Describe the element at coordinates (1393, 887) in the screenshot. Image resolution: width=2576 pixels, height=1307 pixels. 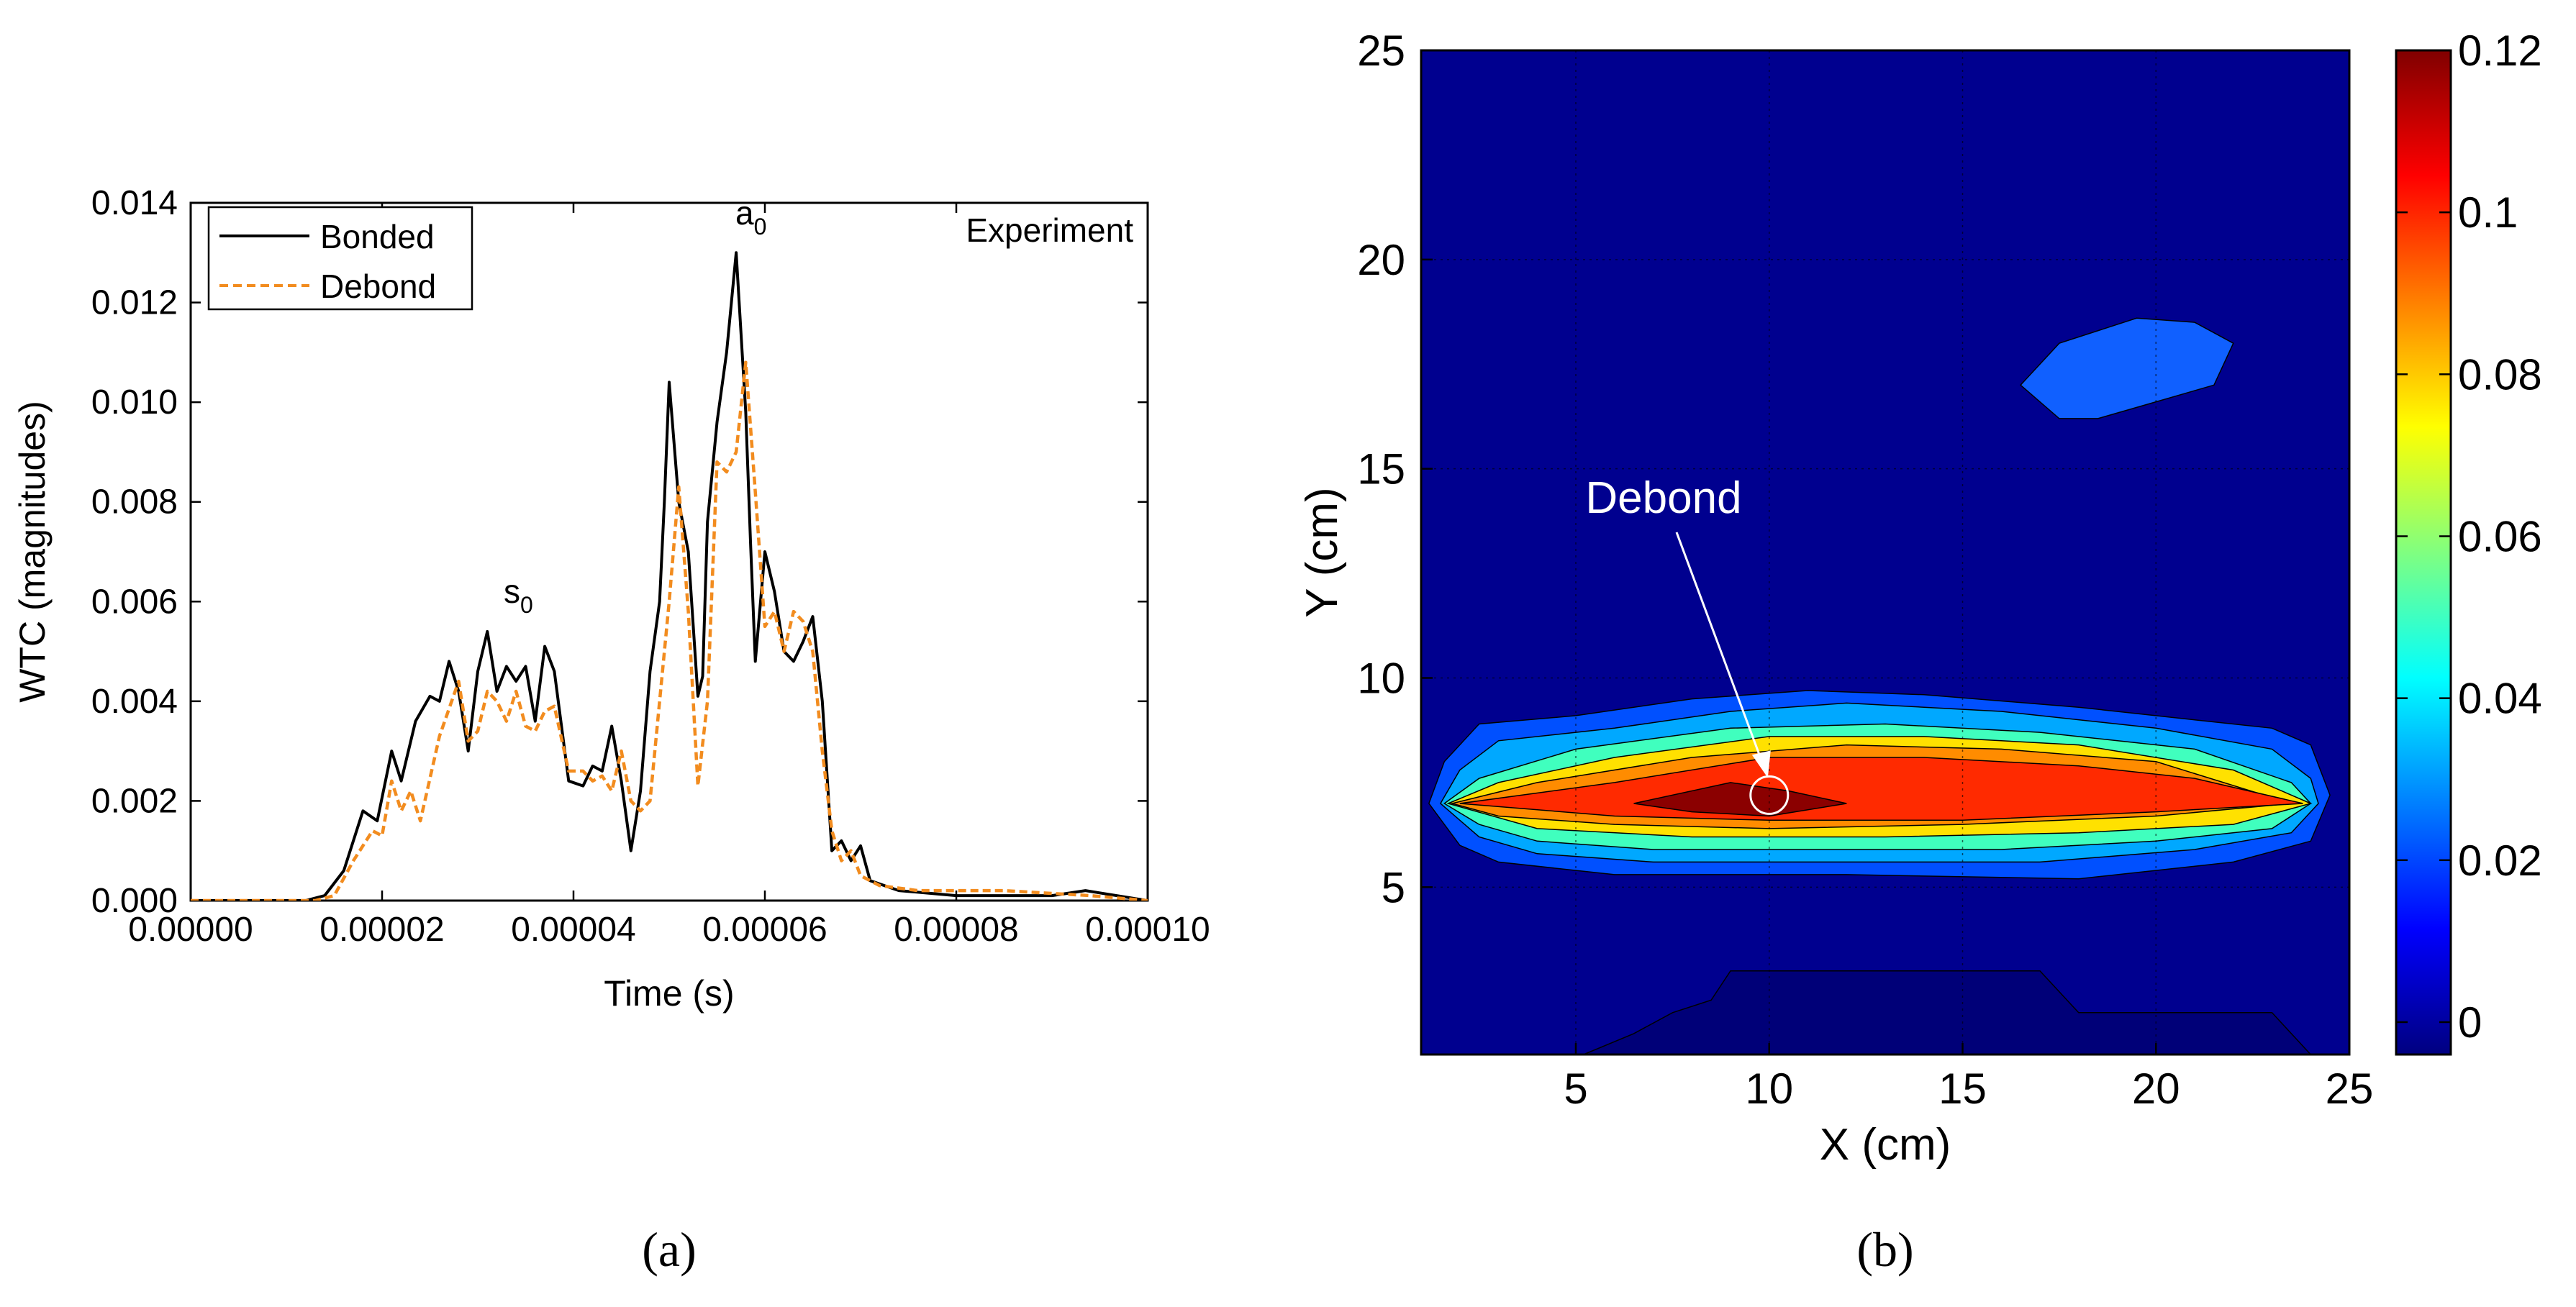
I see `y-tick-label: 5` at that location.